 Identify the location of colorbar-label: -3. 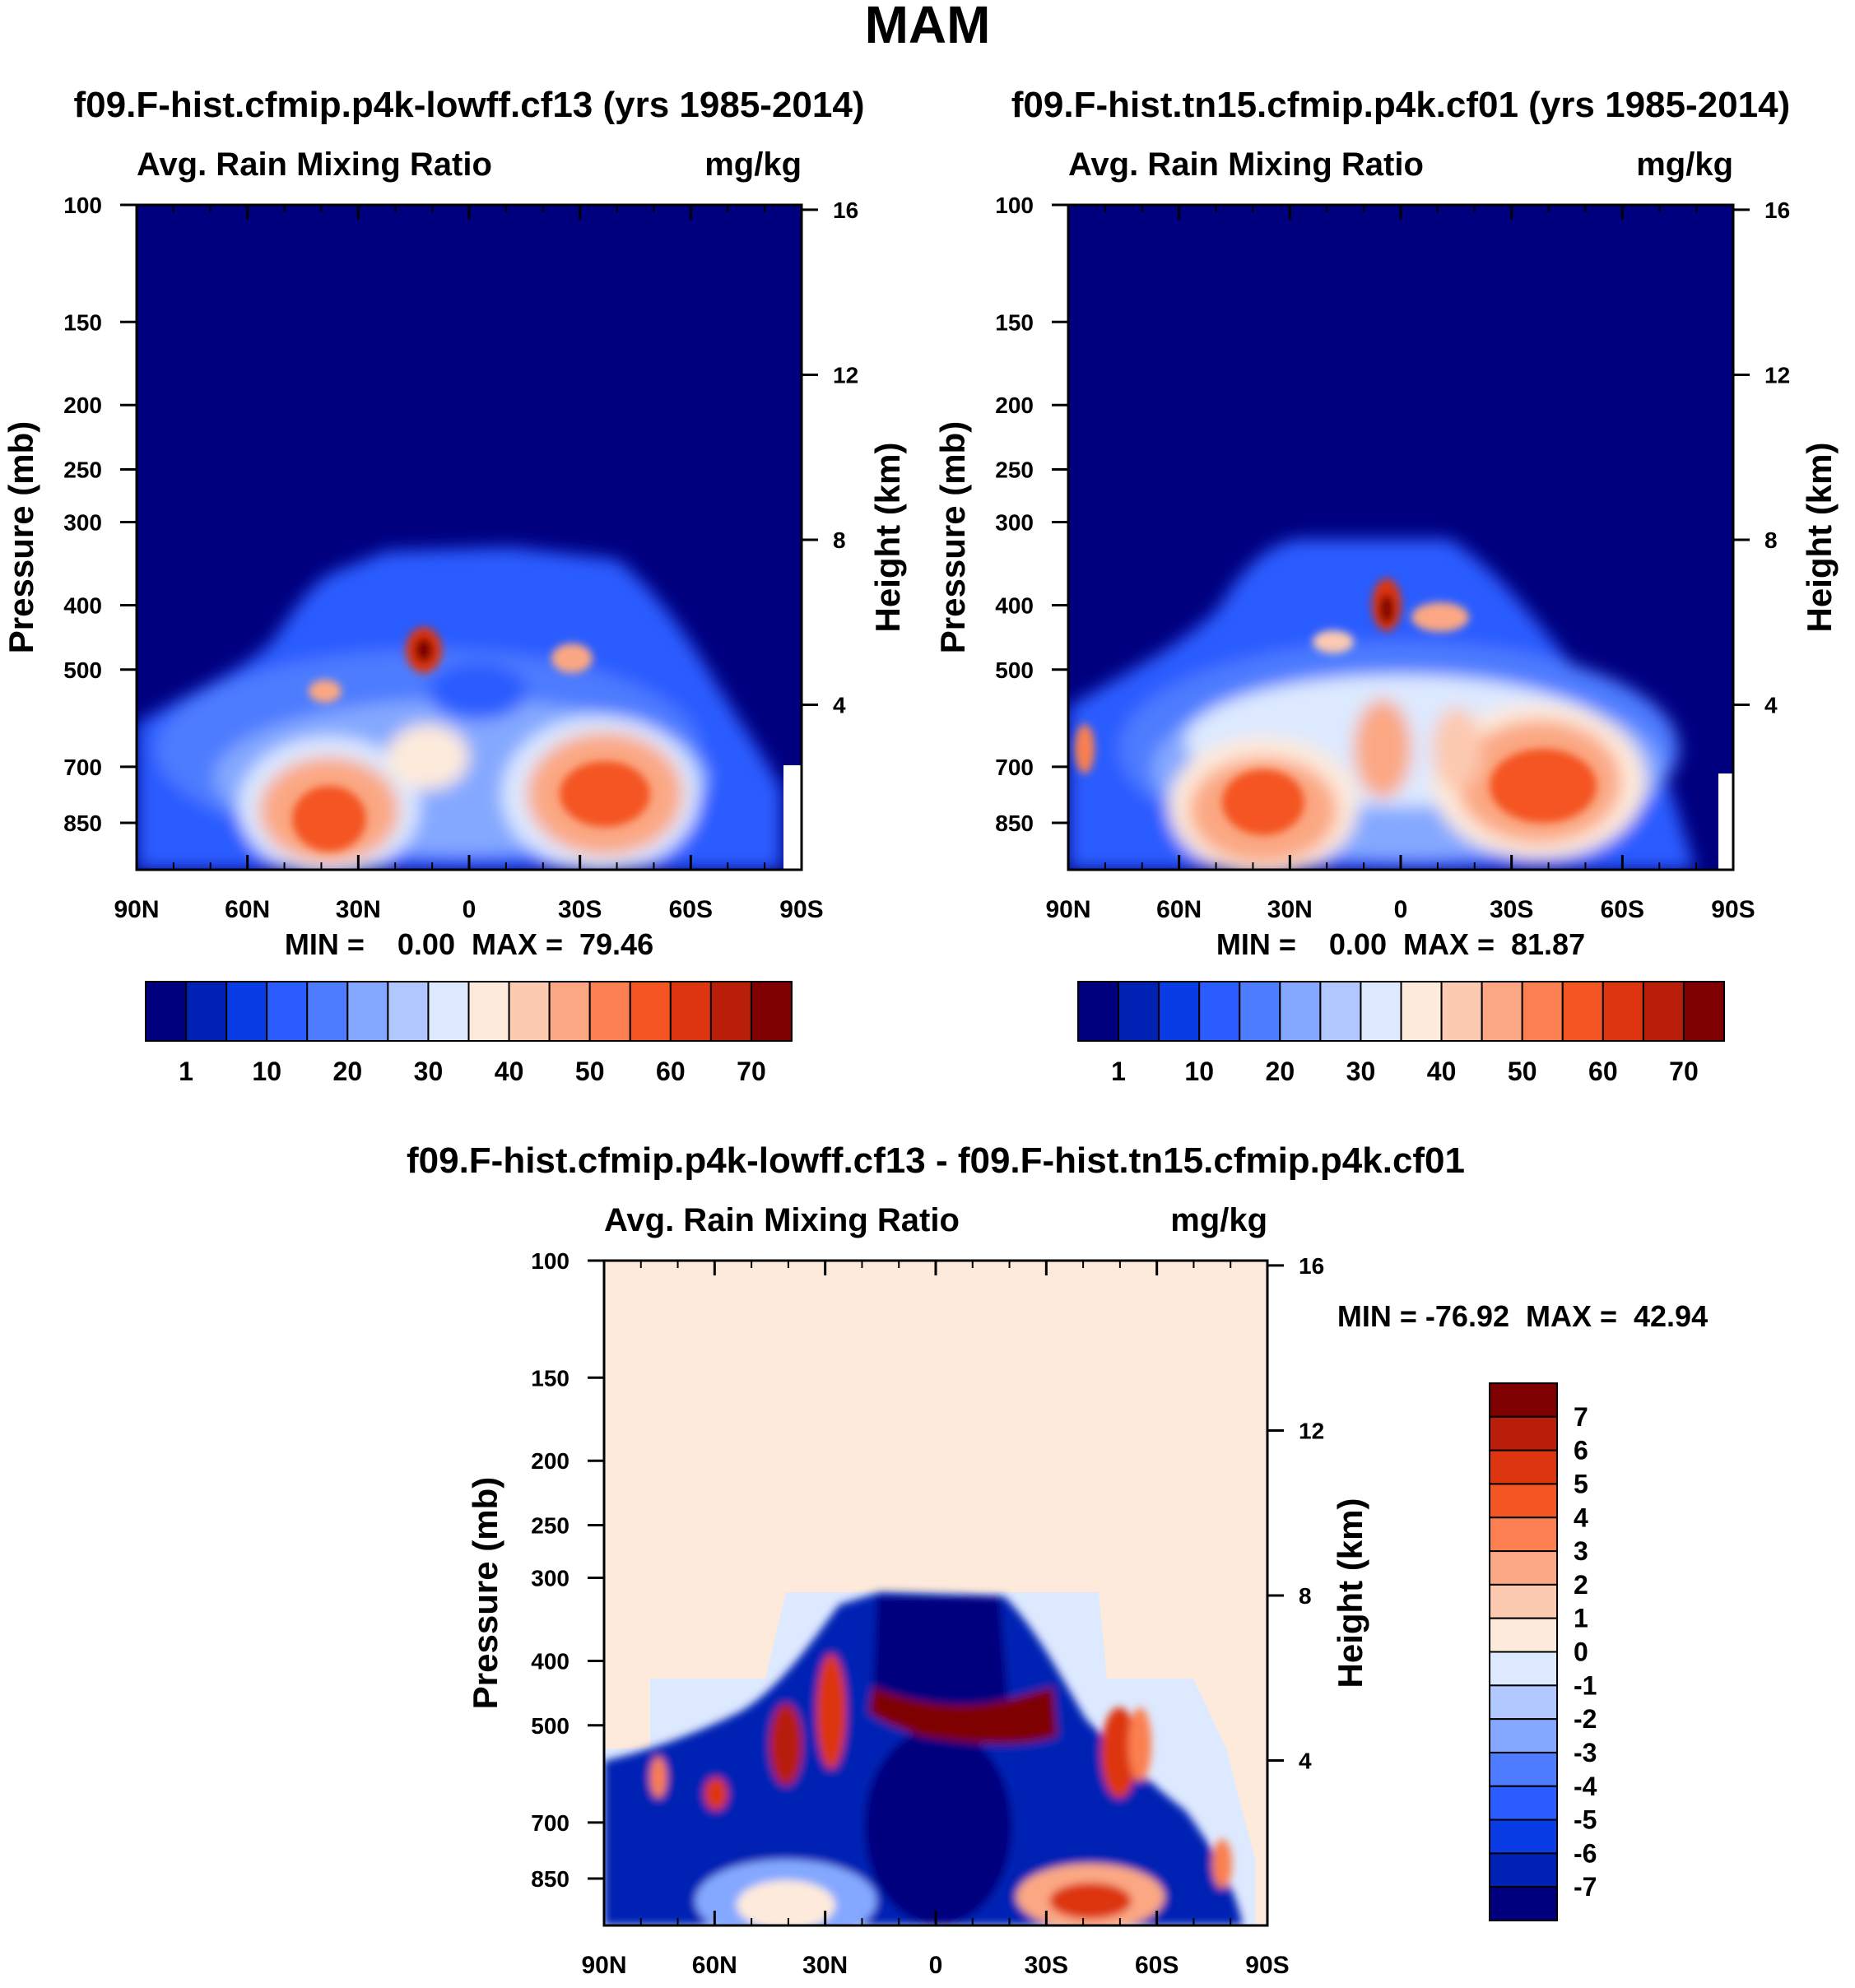
(1586, 1752).